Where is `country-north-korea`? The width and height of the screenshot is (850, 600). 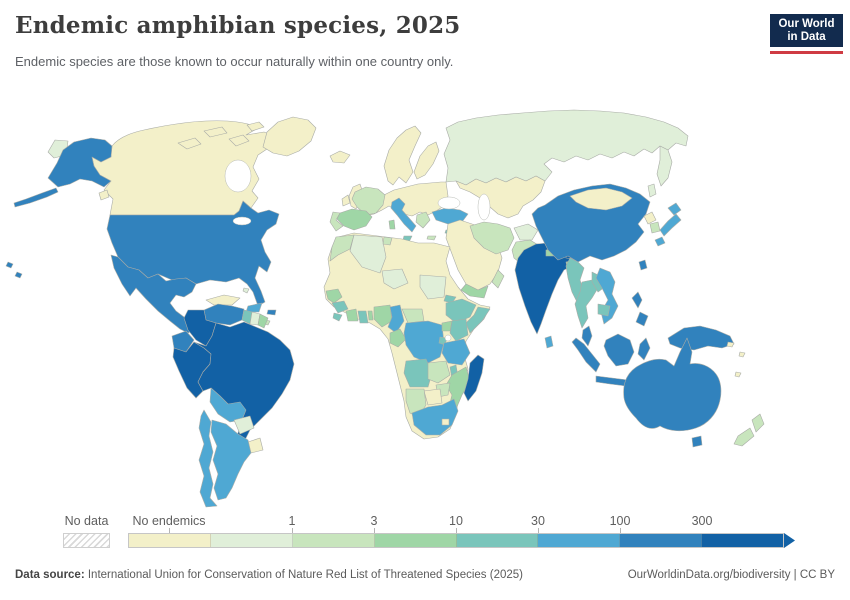
country-north-korea is located at coordinates (650, 218).